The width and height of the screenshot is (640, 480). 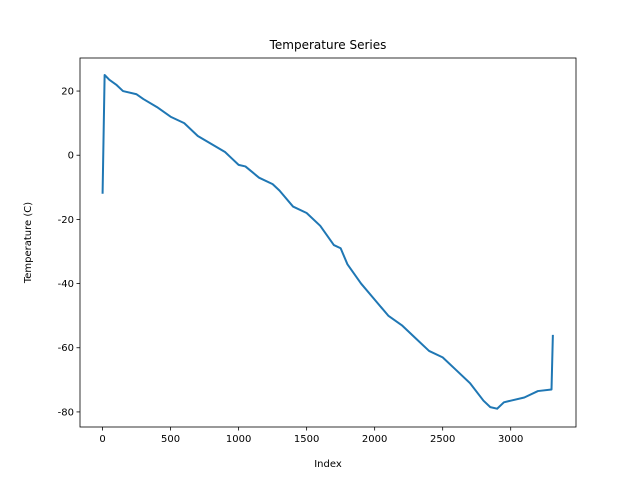 I want to click on x-tick-label: 1000, so click(x=238, y=439).